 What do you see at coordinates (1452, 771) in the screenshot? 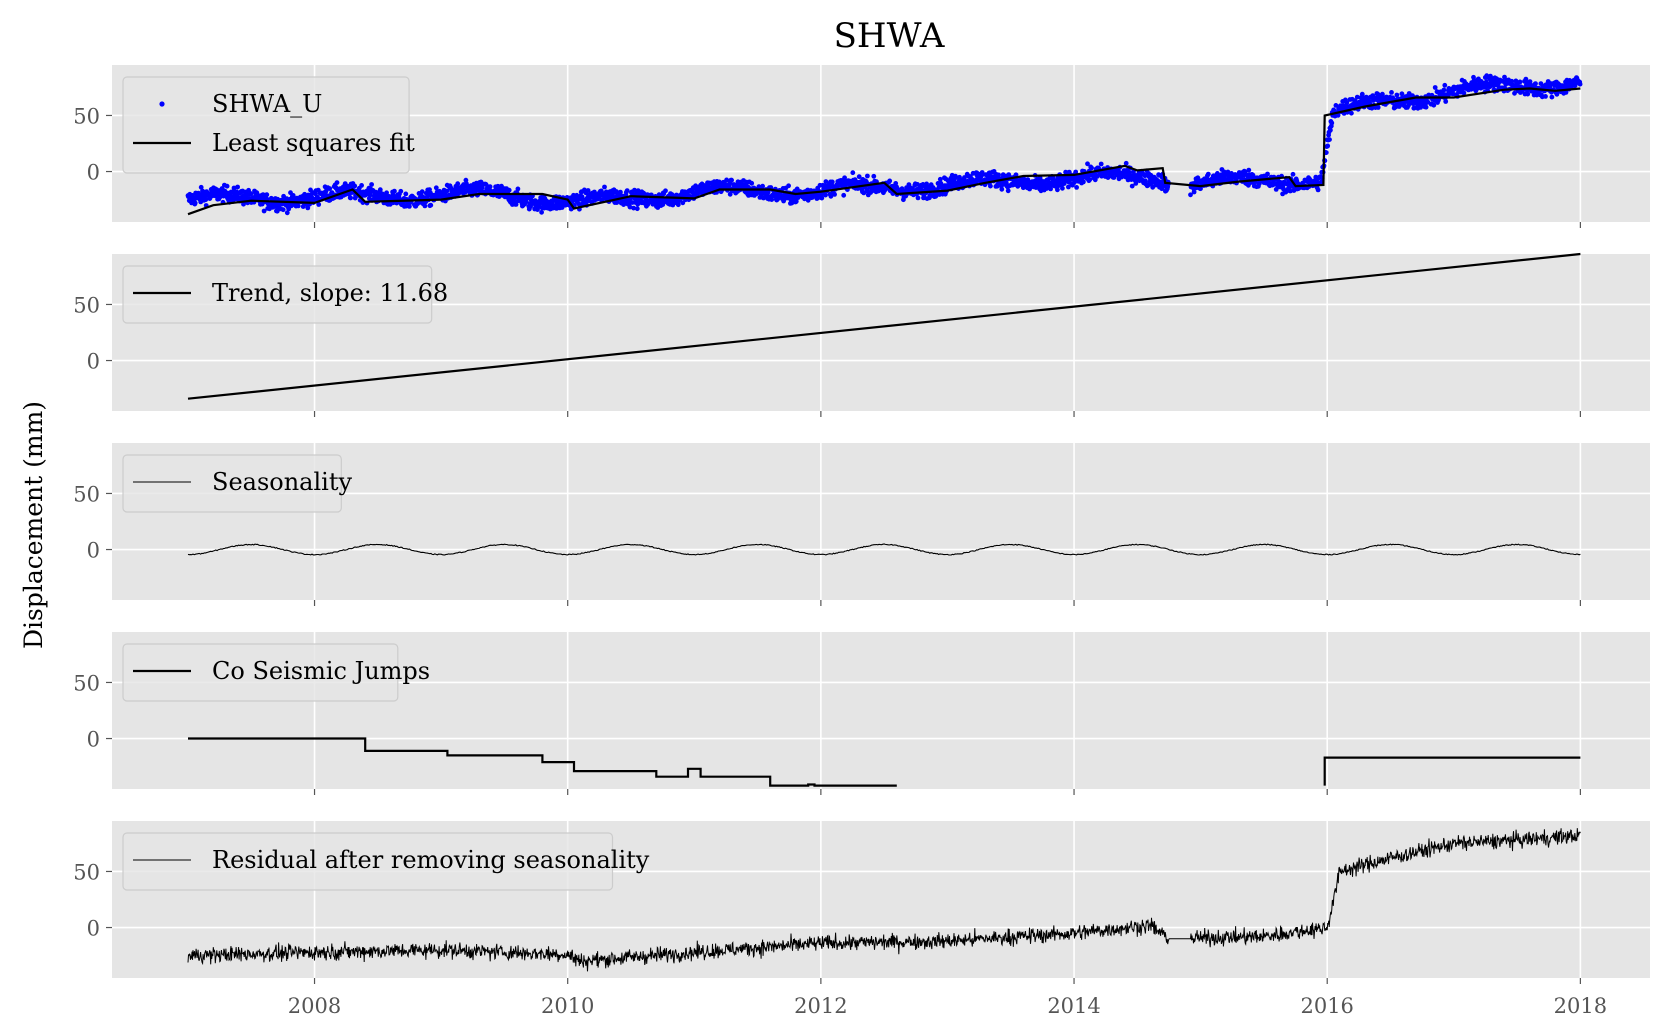
I see `series-line-jumps-b` at bounding box center [1452, 771].